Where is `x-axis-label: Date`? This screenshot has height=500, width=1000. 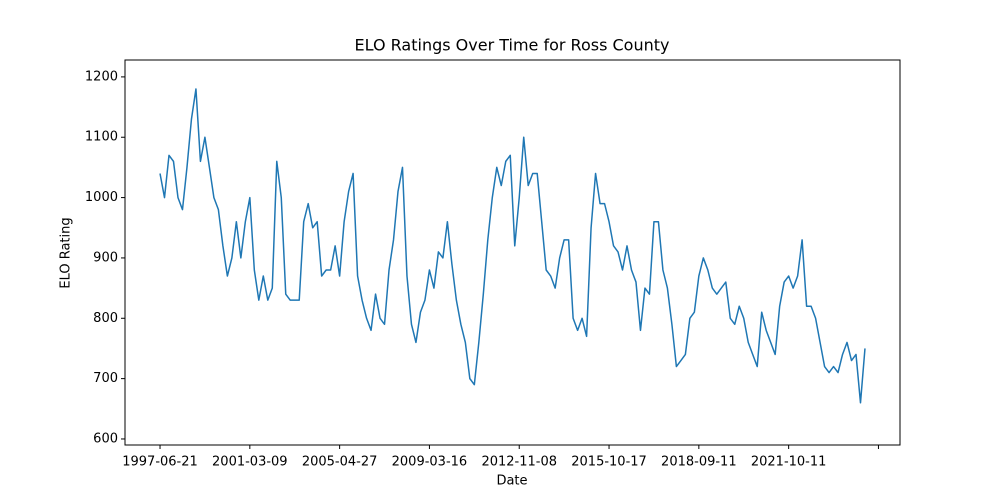
x-axis-label: Date is located at coordinates (511, 481).